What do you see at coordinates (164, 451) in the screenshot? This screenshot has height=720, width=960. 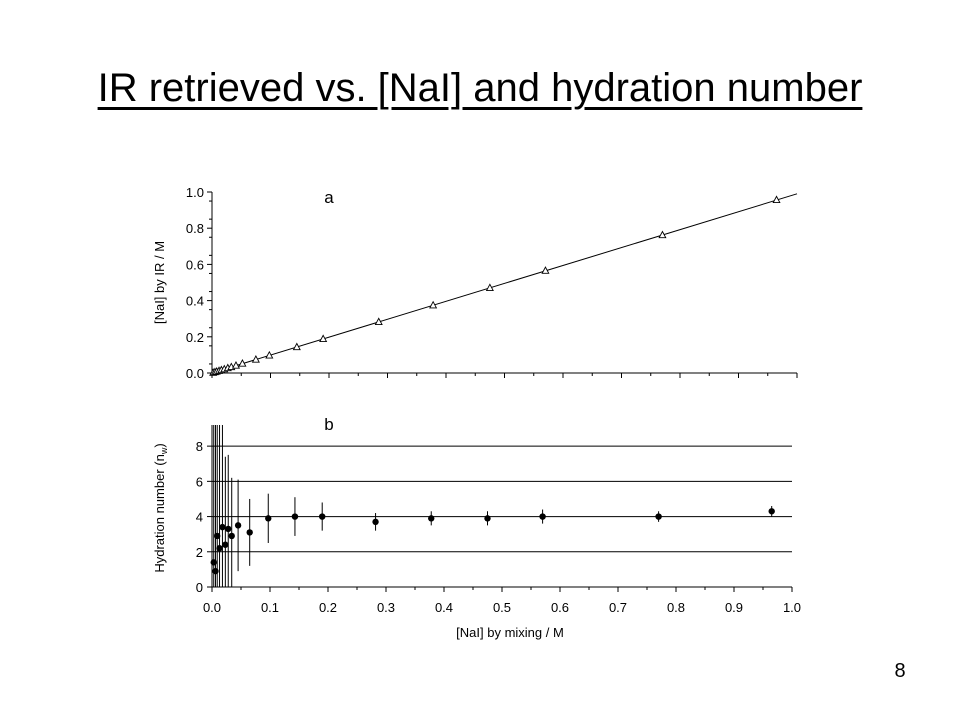 I see `y-axis-label-subscript: w` at bounding box center [164, 451].